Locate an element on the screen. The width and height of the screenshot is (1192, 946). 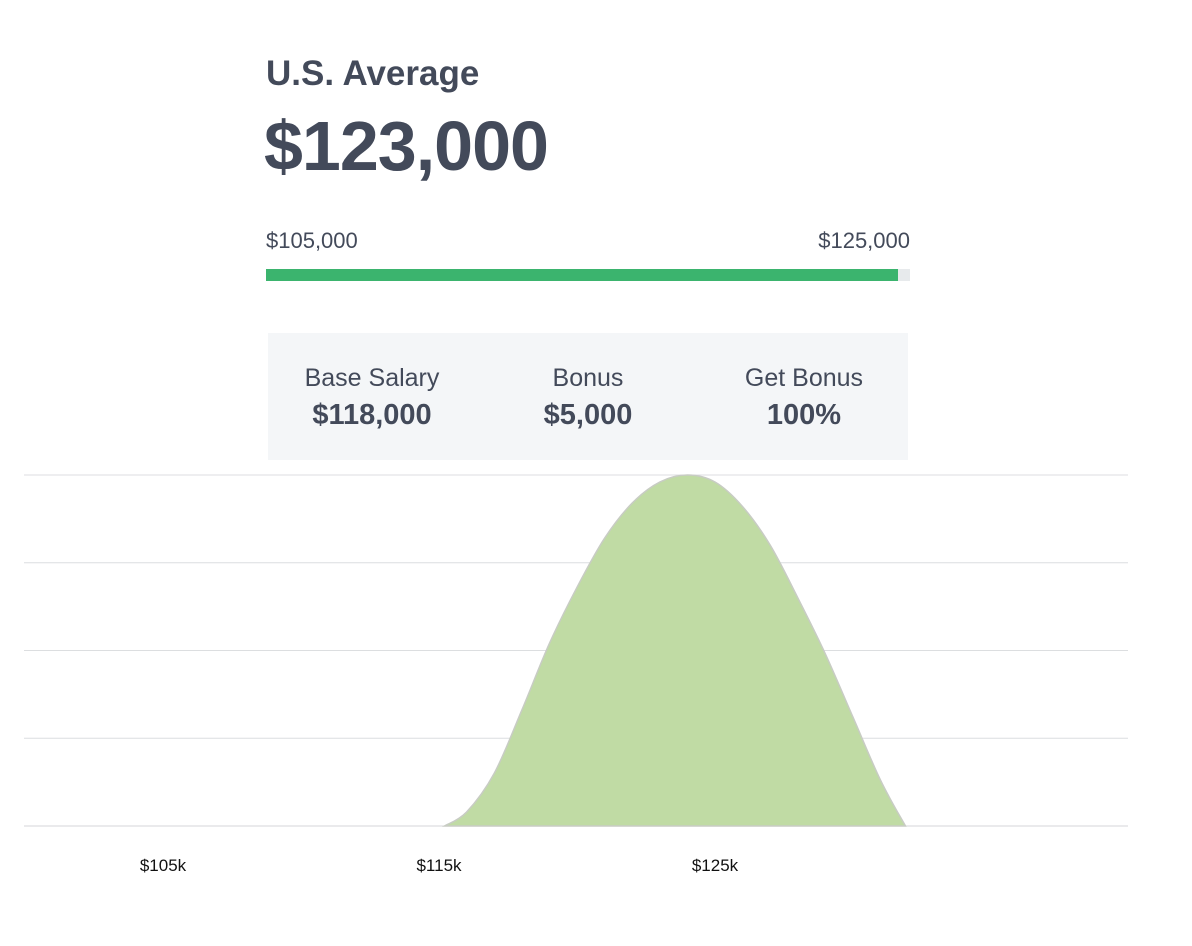
get-bonus-stat: Get Bonus 100% is located at coordinates (804, 398).